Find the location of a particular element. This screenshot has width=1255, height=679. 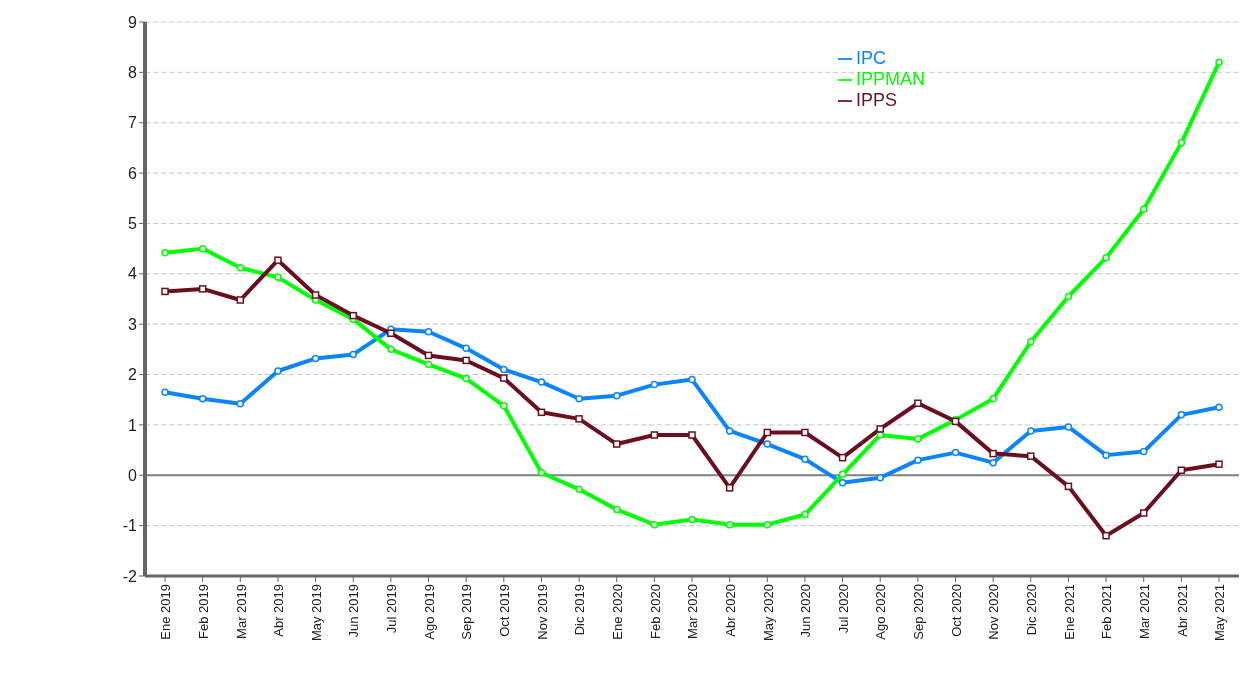

x-tick-label: Ene 2021 is located at coordinates (1069, 612).